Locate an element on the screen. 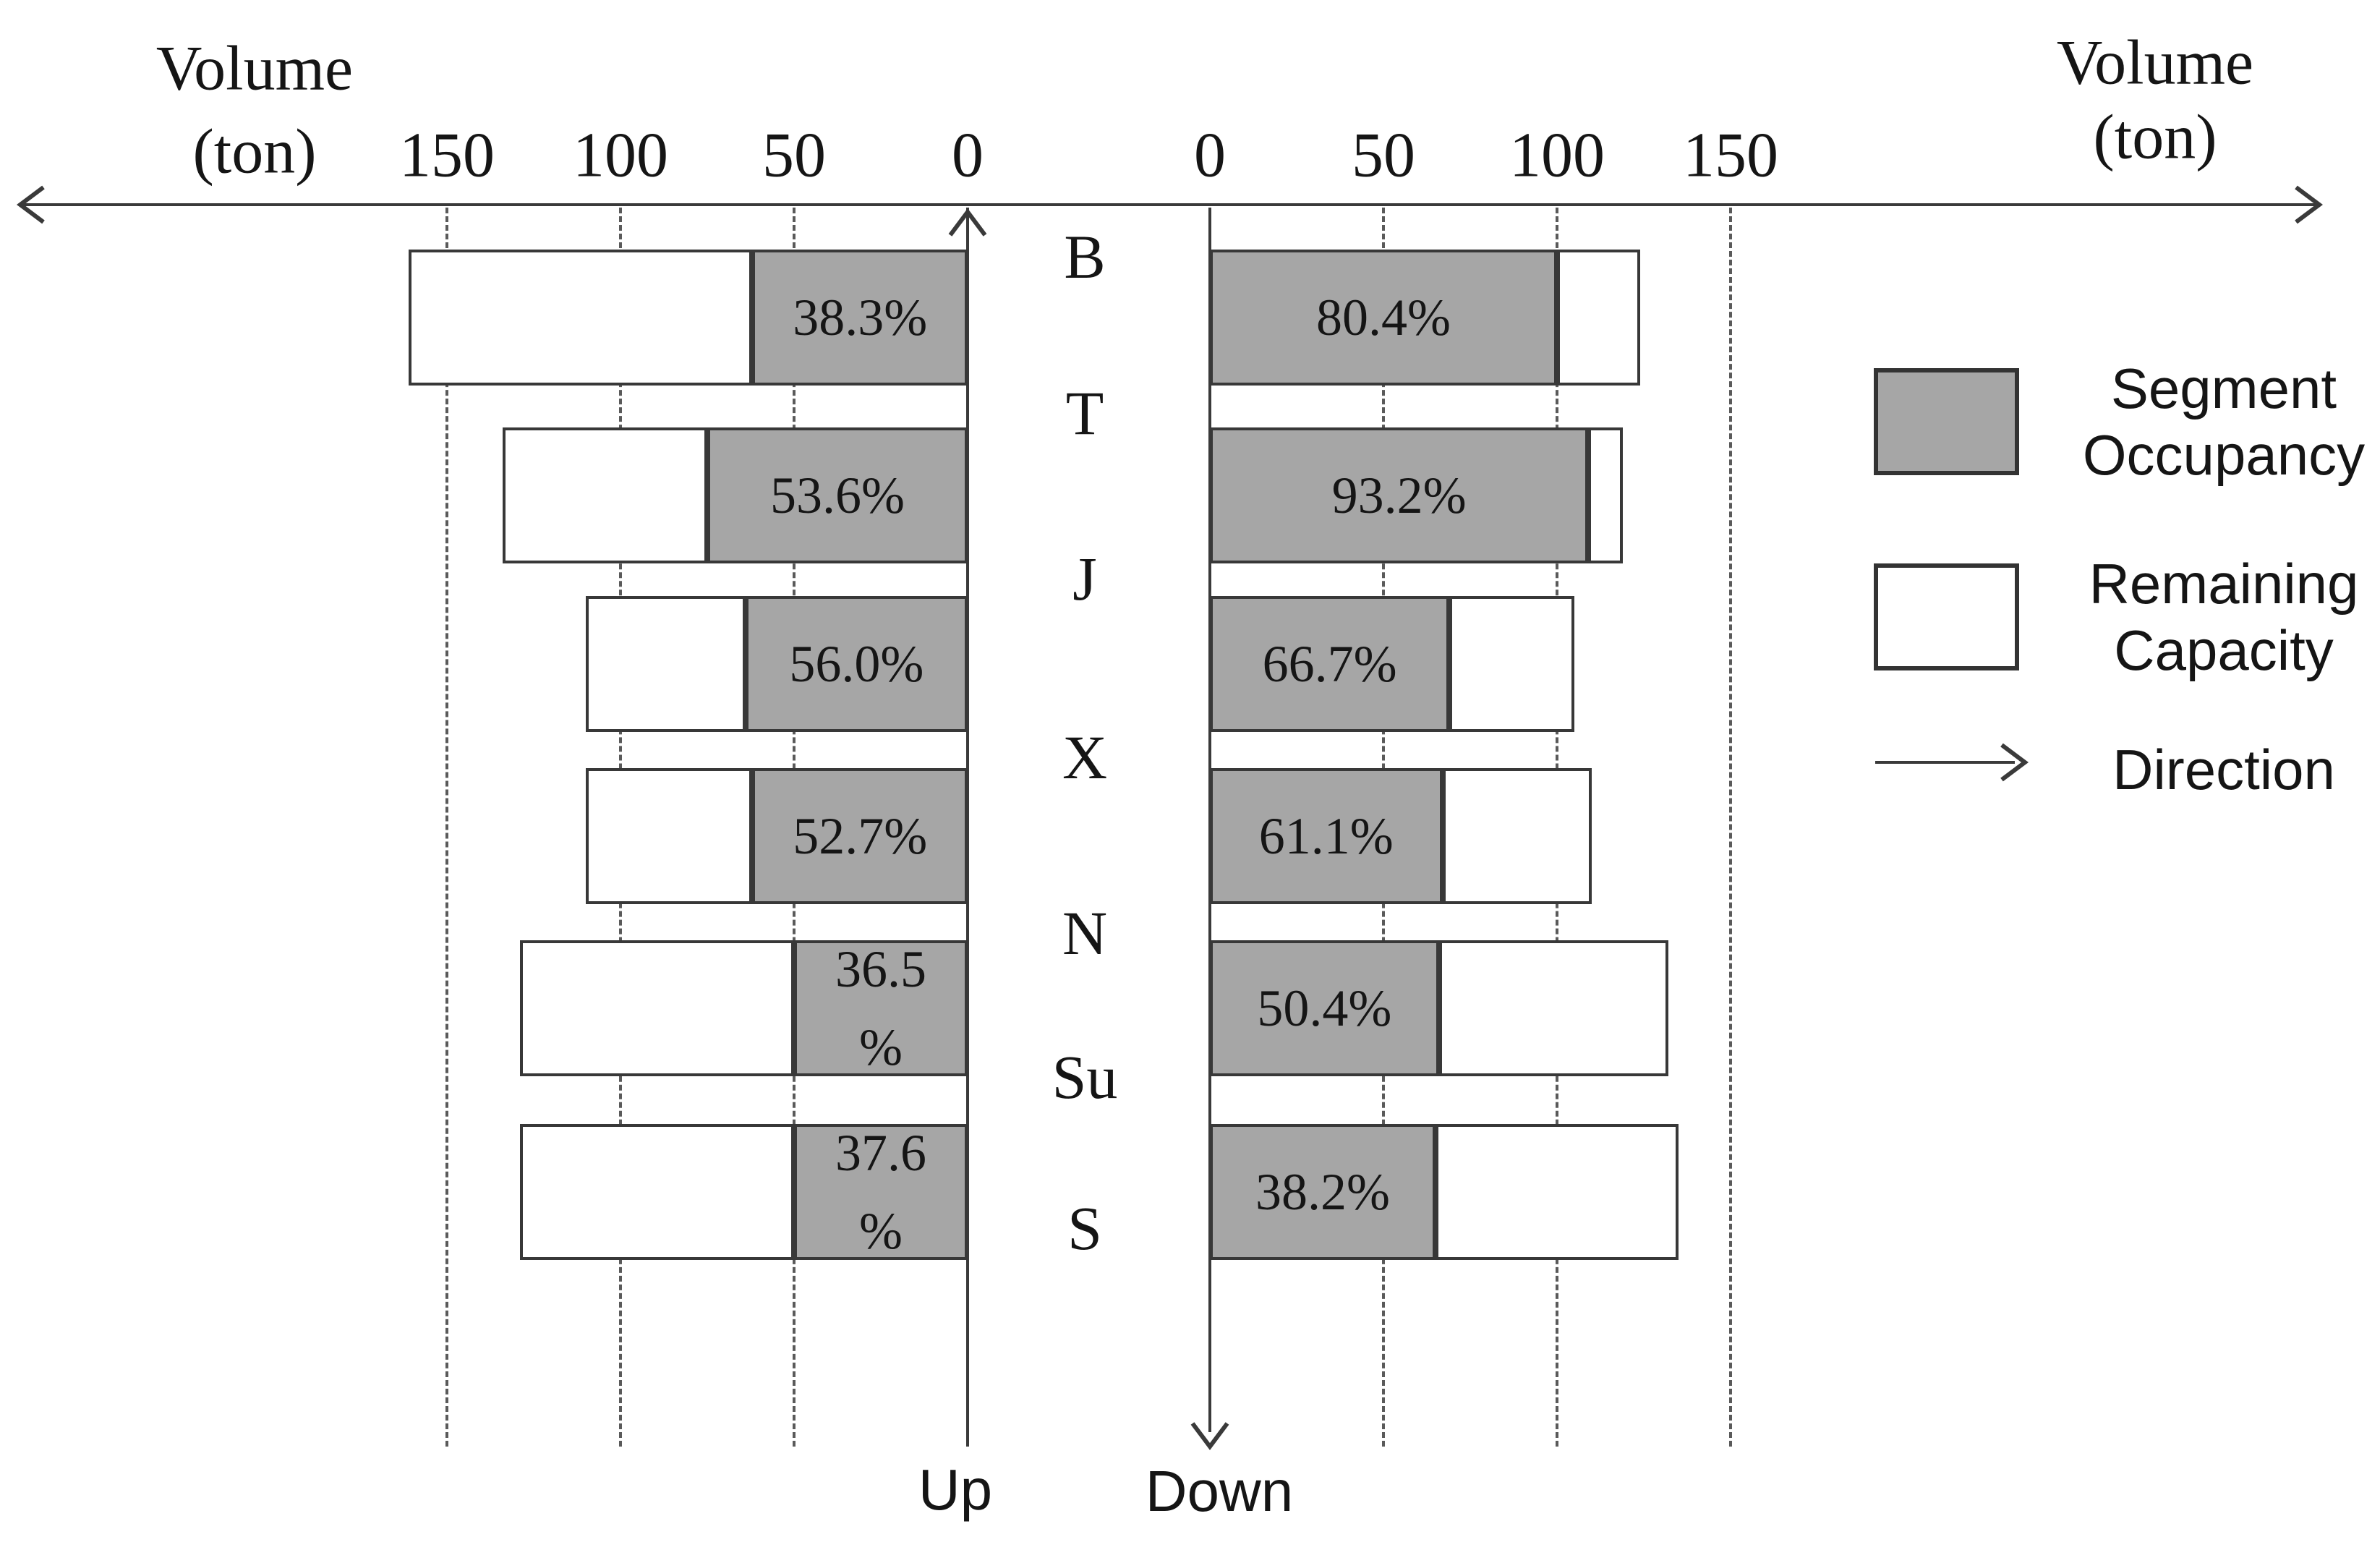 The width and height of the screenshot is (2380, 1550). occupancy-label-up-row1: 38.3% is located at coordinates (860, 317).